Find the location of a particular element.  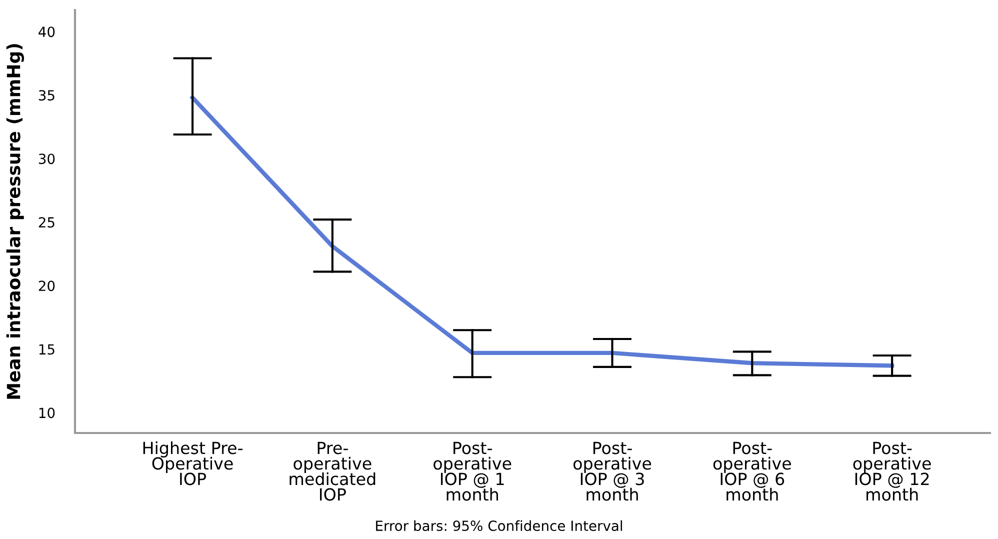

y-tick-label: 35 is located at coordinates (46, 95).